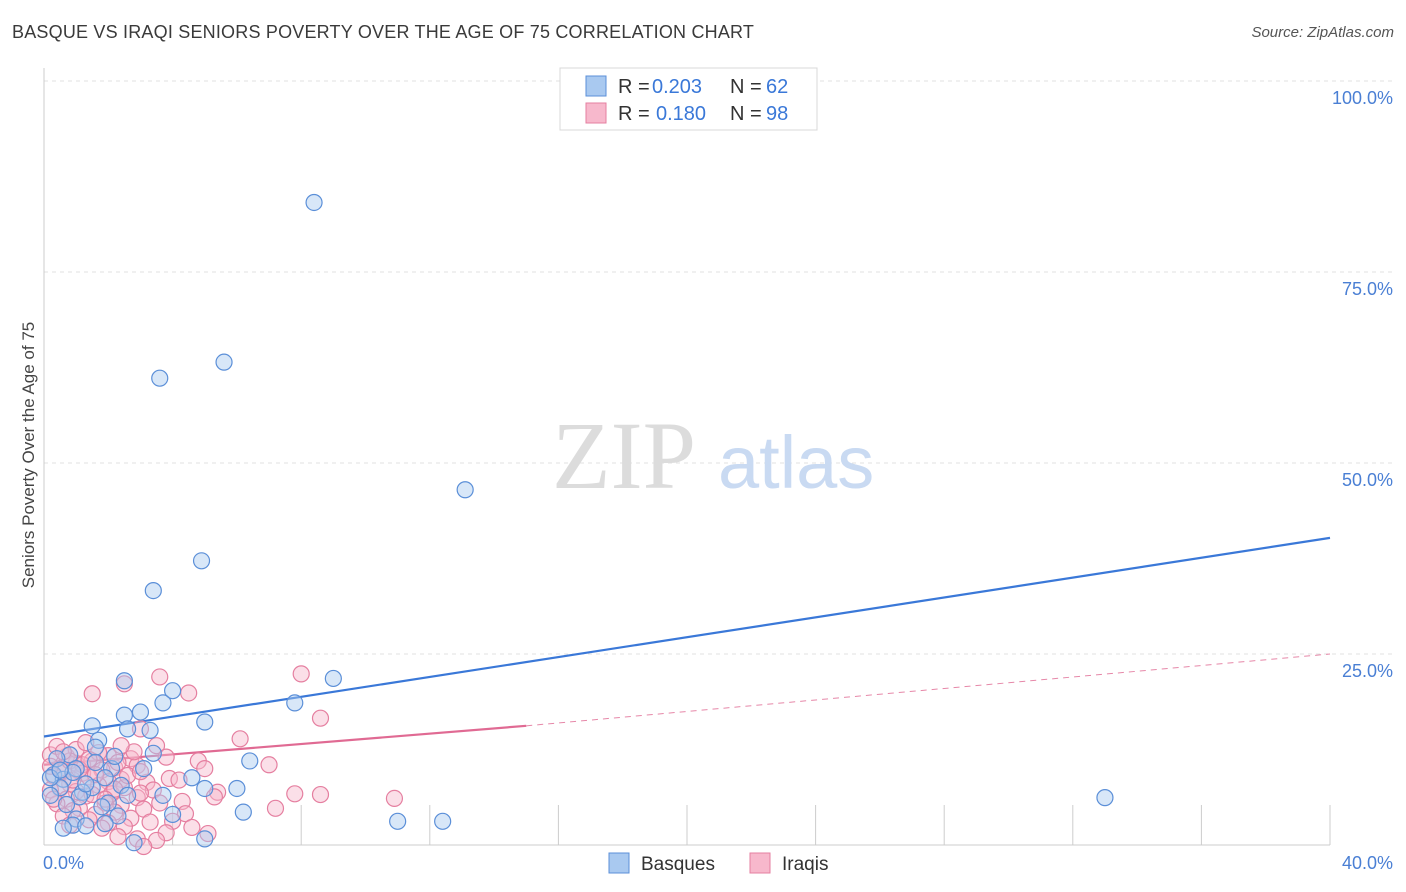  Describe the element at coordinates (634, 114) in the screenshot. I see `legend-r-label-iraqis: R =` at that location.